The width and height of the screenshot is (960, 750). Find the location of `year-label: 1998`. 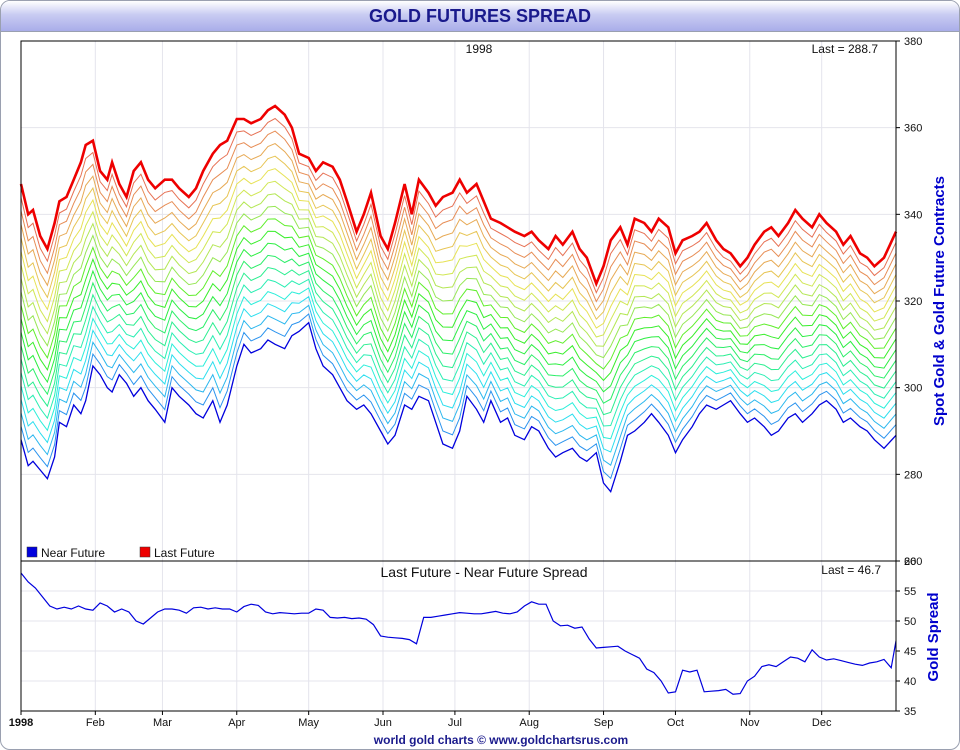

year-label: 1998 is located at coordinates (479, 49).